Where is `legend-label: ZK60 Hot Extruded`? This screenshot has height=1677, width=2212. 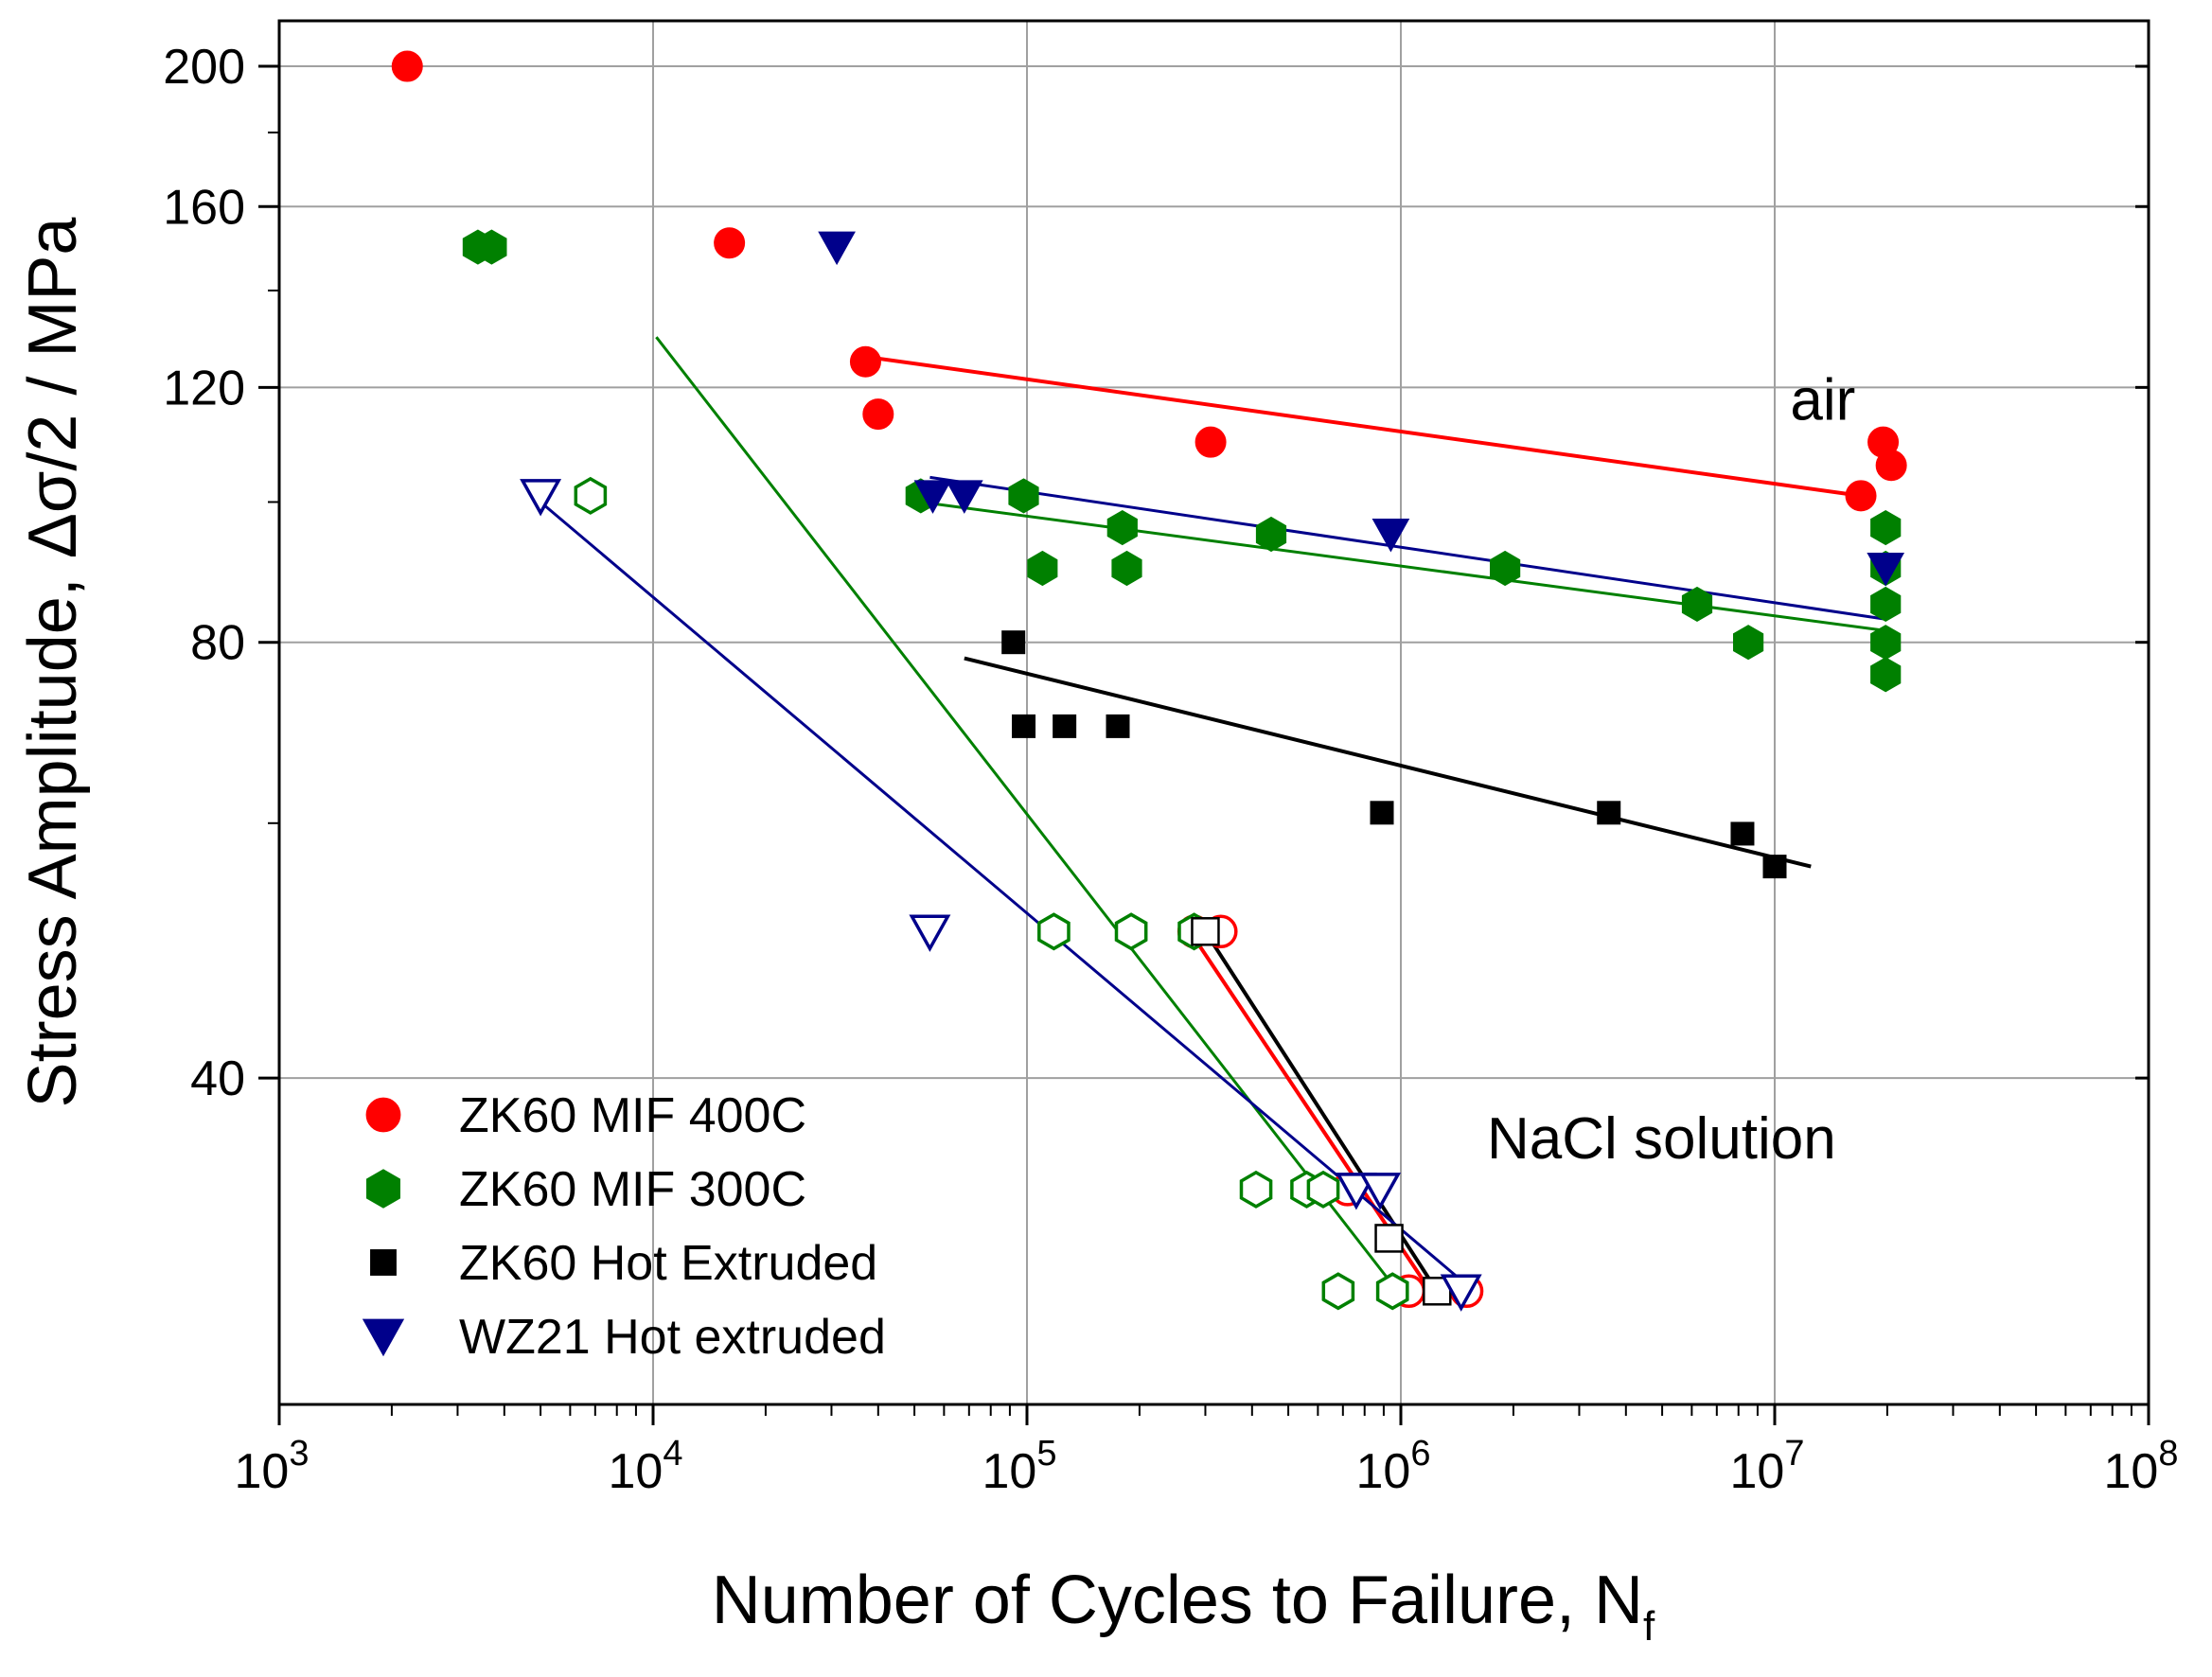
legend-label: ZK60 Hot Extruded is located at coordinates (668, 1263).